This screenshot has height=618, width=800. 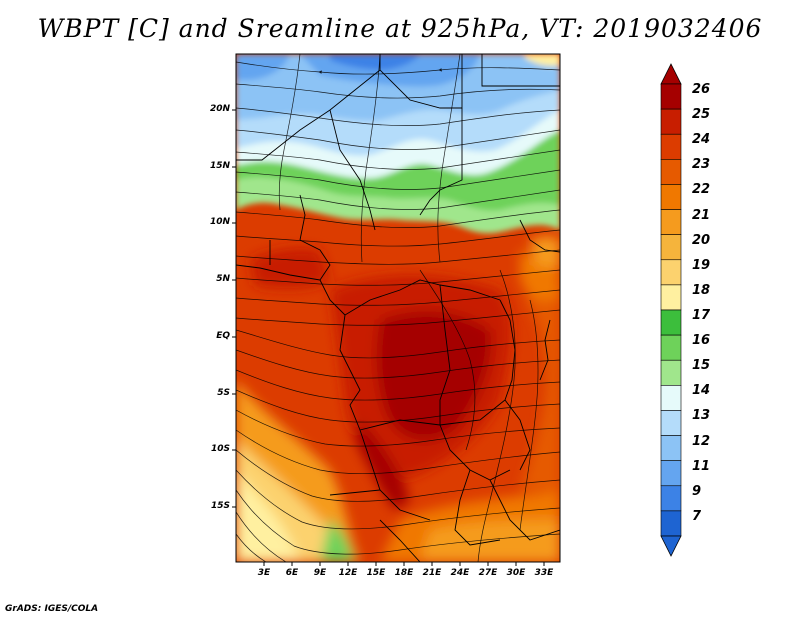 What do you see at coordinates (701, 341) in the screenshot?
I see `colorbar-label: 16` at bounding box center [701, 341].